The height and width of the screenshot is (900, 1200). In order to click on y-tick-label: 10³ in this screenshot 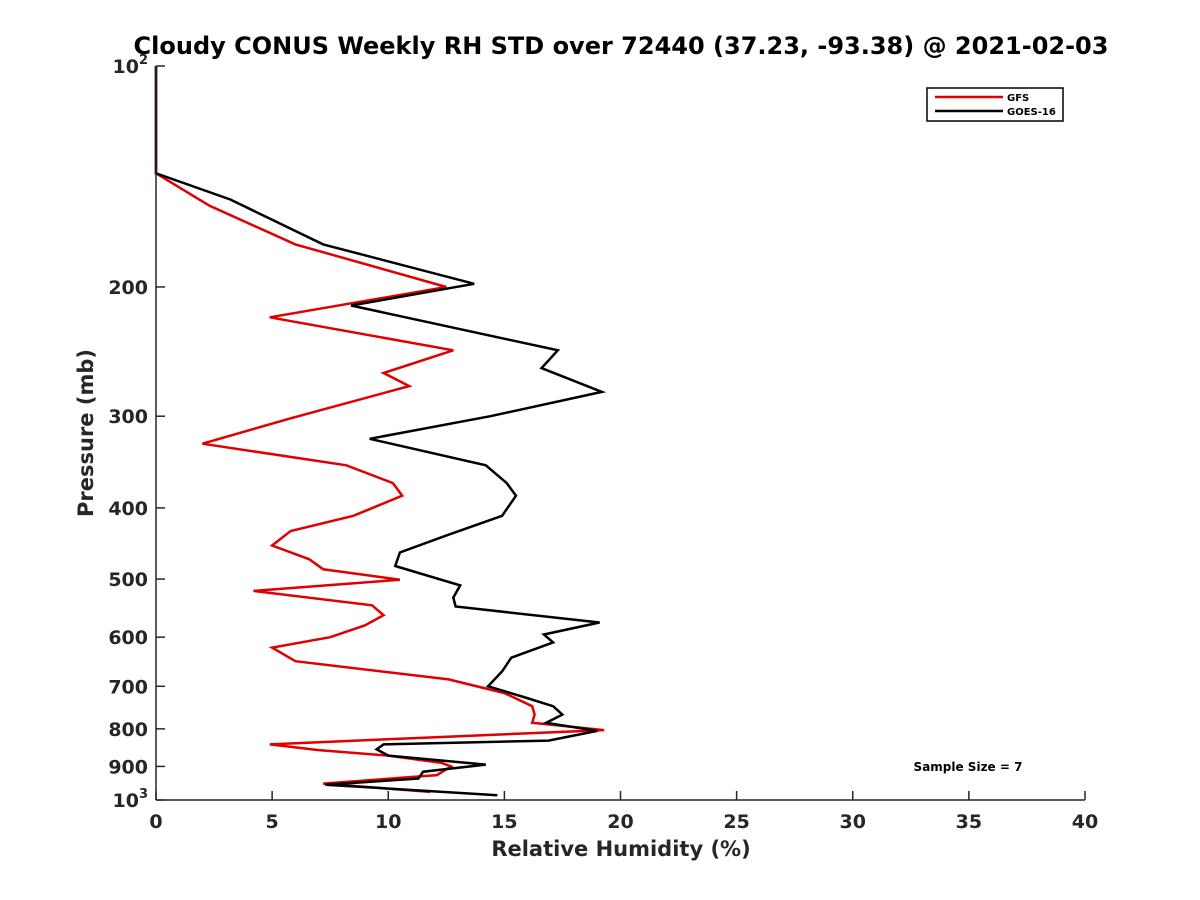, I will do `click(131, 799)`.